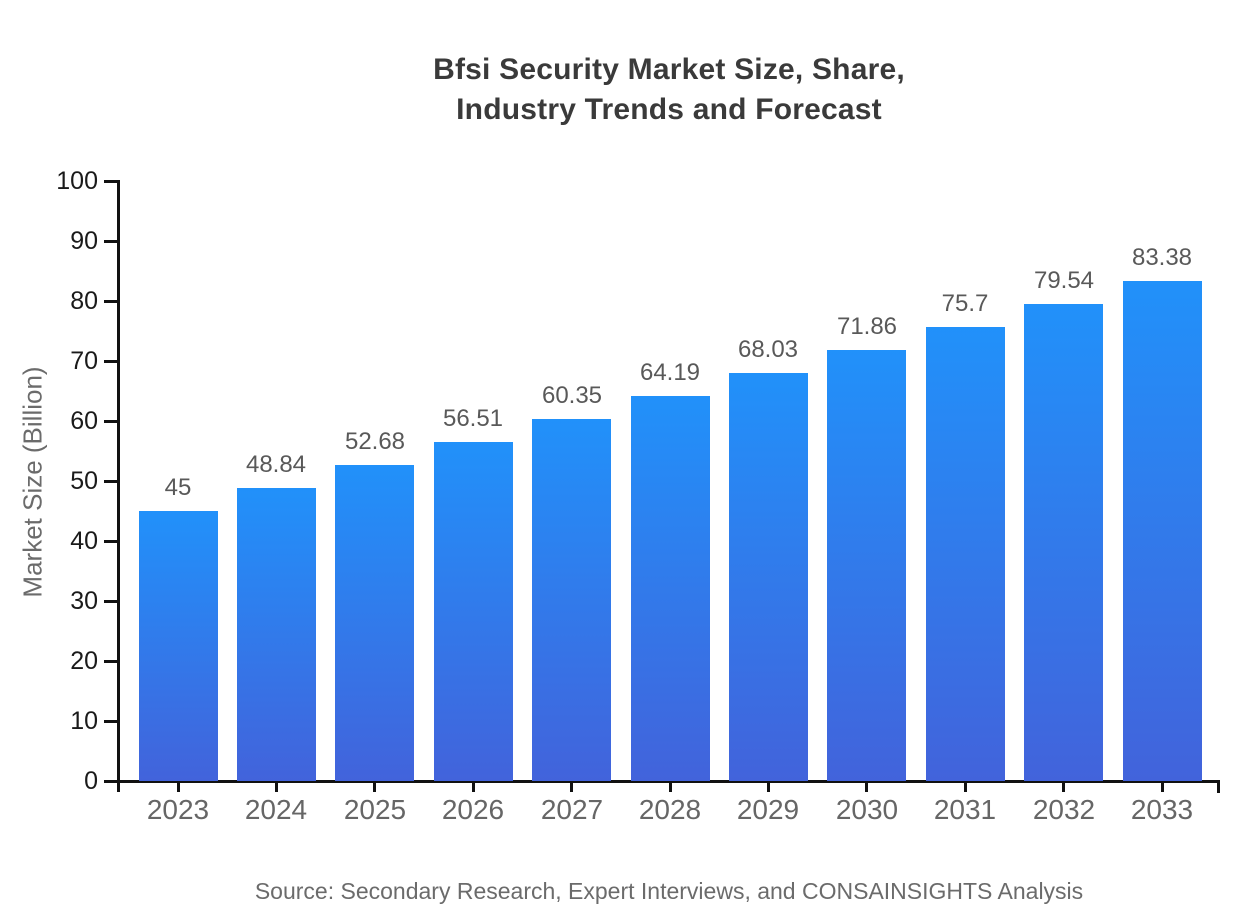 The image size is (1260, 920). Describe the element at coordinates (572, 395) in the screenshot. I see `bar-value-label: 60.35` at that location.